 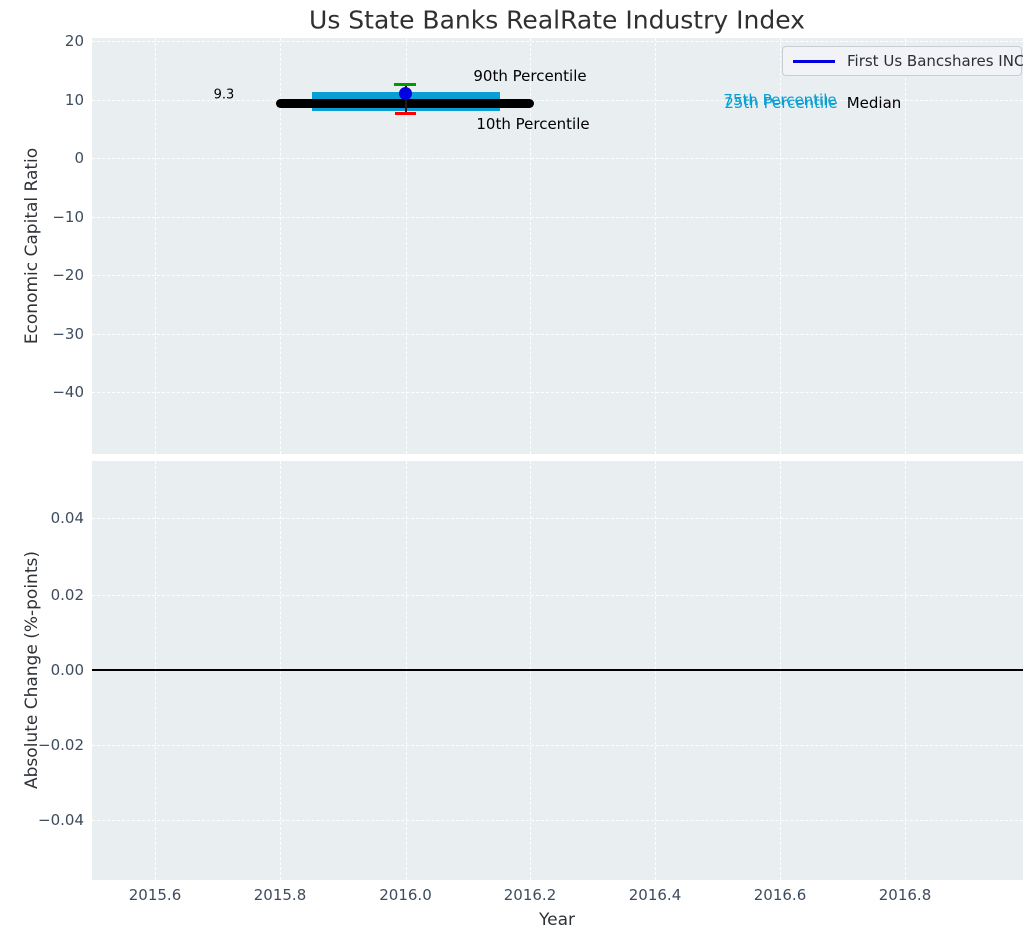 What do you see at coordinates (79, 158) in the screenshot?
I see `y-tick-label-top: 0` at bounding box center [79, 158].